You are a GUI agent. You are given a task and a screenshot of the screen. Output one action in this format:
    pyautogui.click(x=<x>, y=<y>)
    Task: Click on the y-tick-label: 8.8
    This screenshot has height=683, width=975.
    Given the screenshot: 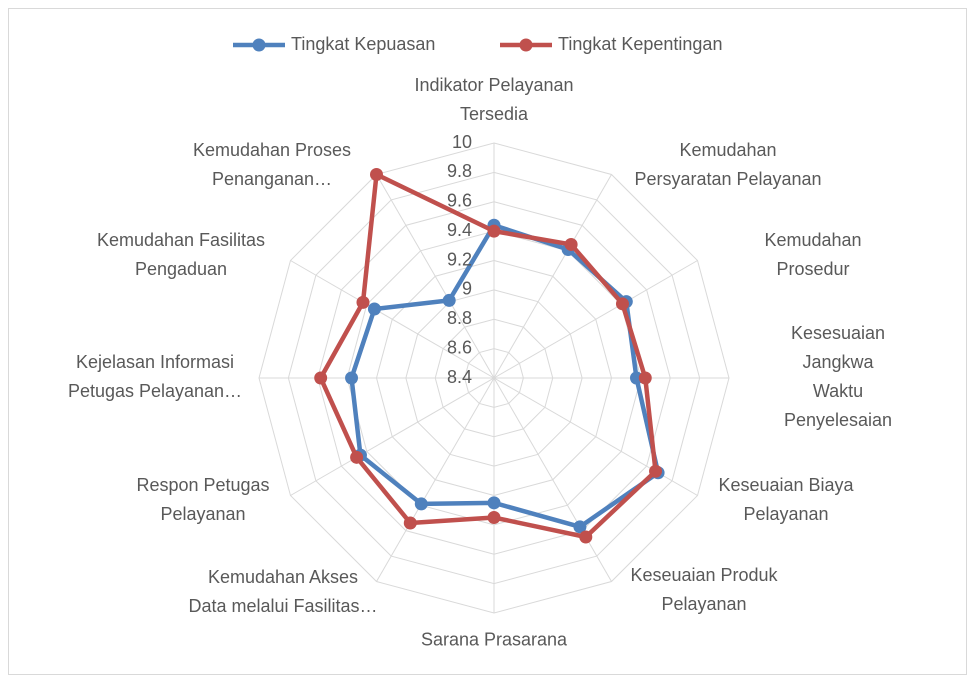 What is the action you would take?
    pyautogui.click(x=459, y=318)
    